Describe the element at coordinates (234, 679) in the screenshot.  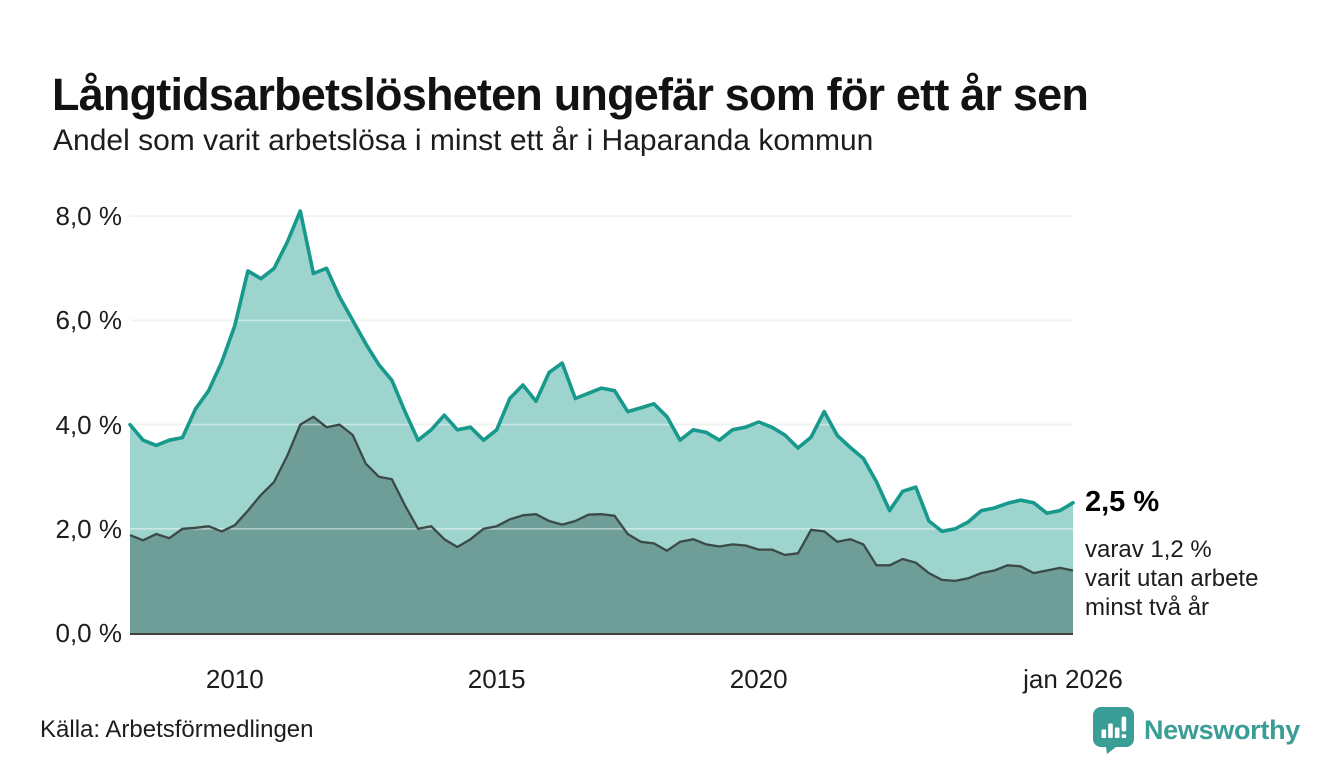
I see `x-tick-label: 2010` at that location.